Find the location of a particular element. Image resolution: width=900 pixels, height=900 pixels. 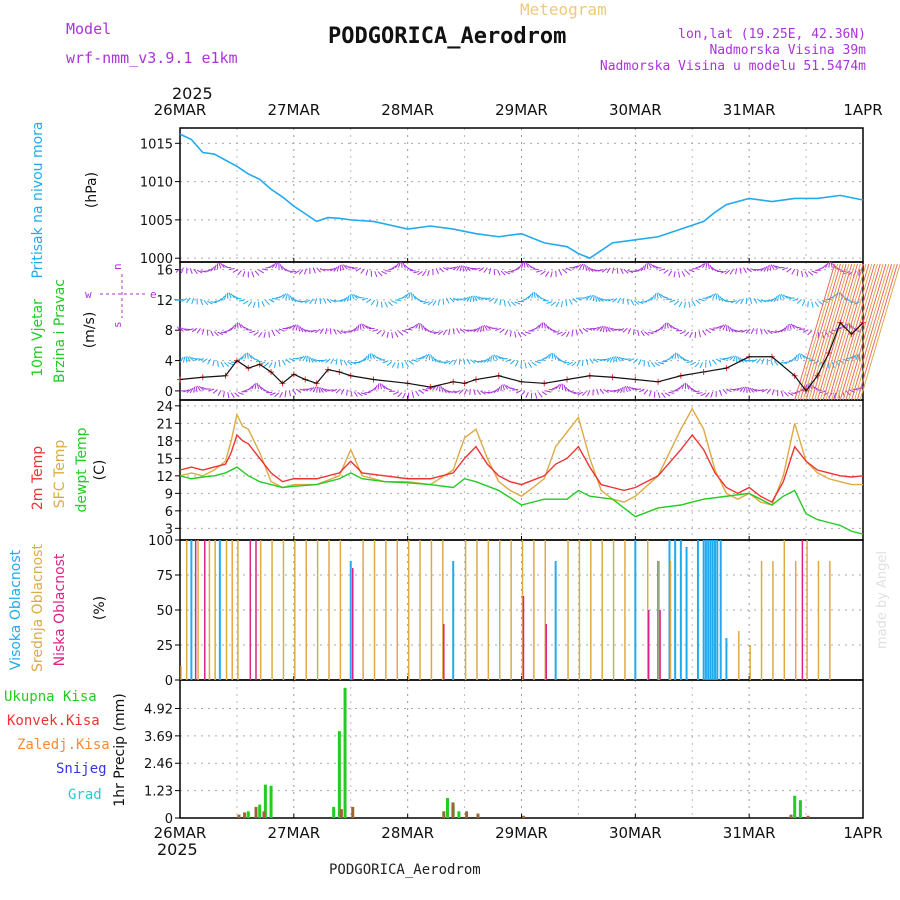

x-label-bottom: 26MAR is located at coordinates (180, 833).